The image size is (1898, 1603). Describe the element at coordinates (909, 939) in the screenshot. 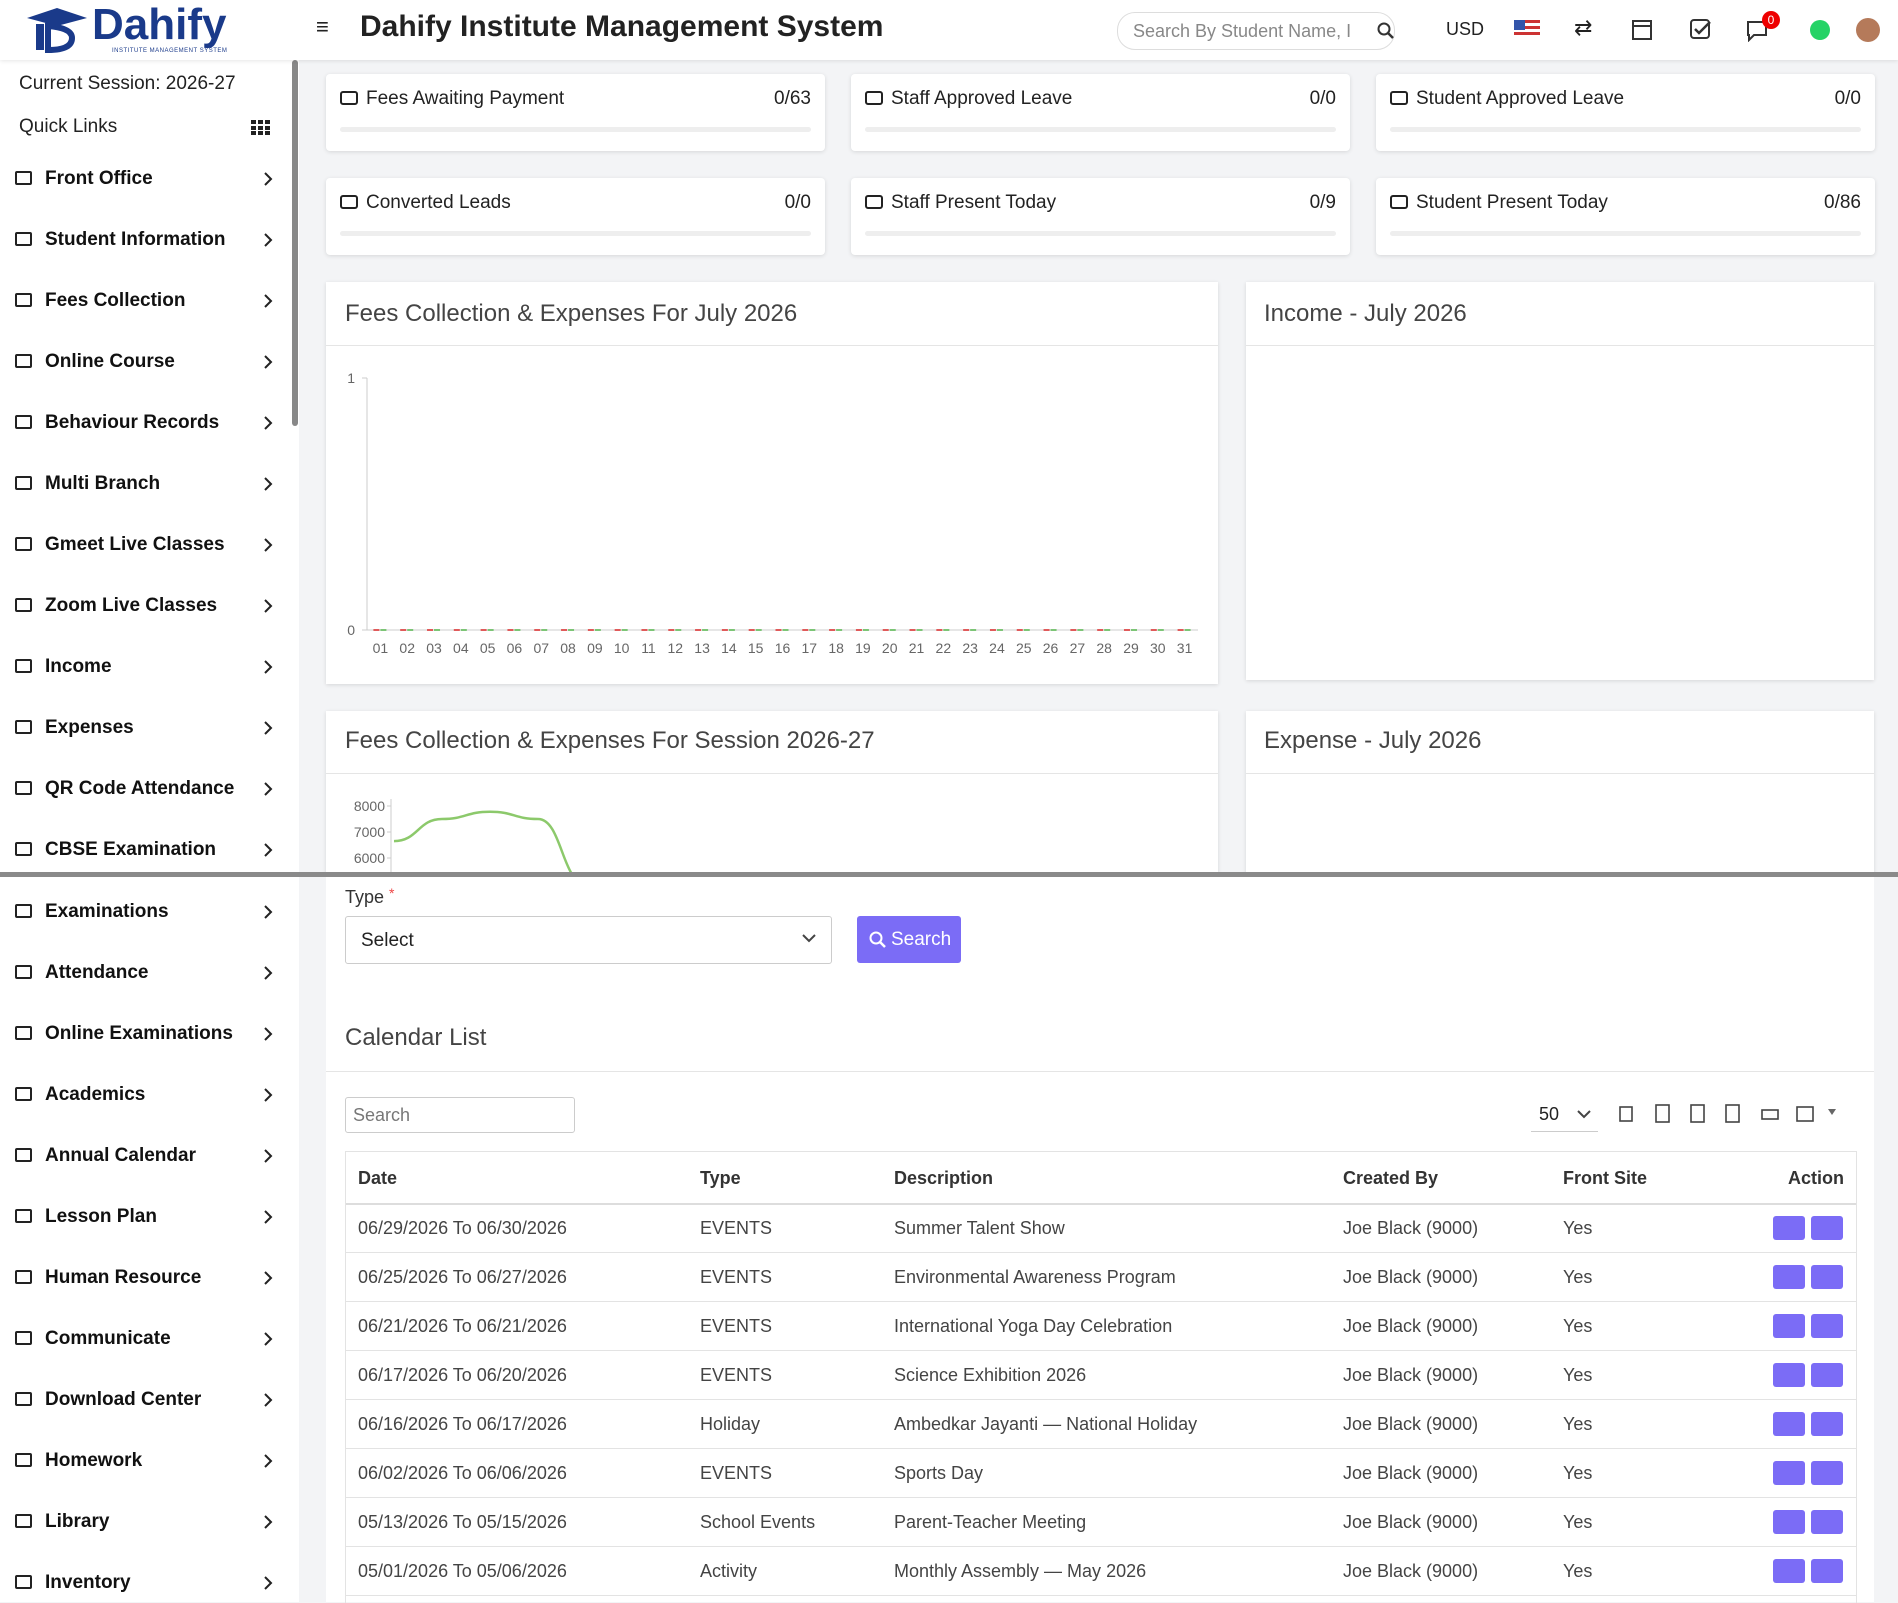

I see `search-button: Search` at that location.